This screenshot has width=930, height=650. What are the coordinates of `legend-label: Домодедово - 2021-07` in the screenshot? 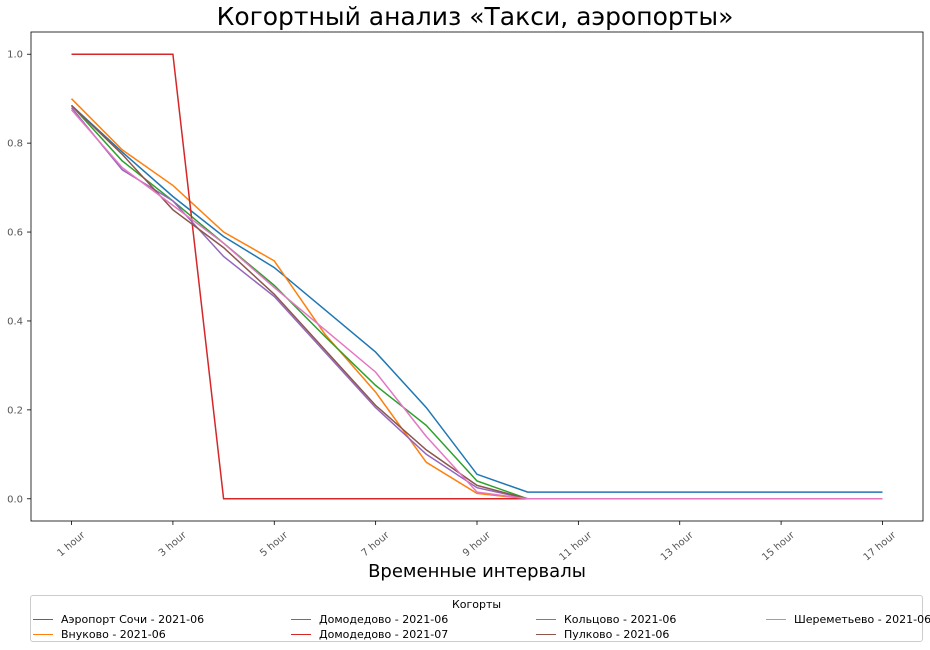 It's located at (384, 634).